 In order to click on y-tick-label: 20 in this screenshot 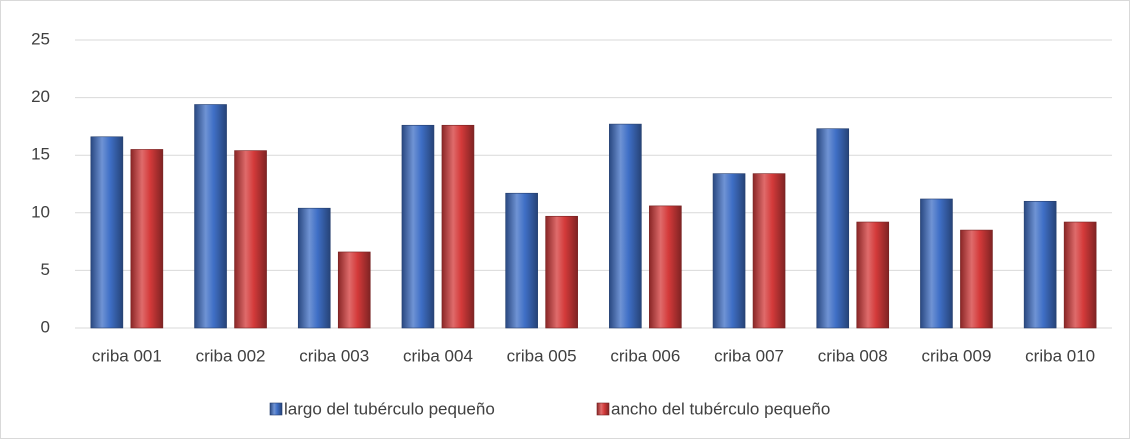, I will do `click(40, 96)`.